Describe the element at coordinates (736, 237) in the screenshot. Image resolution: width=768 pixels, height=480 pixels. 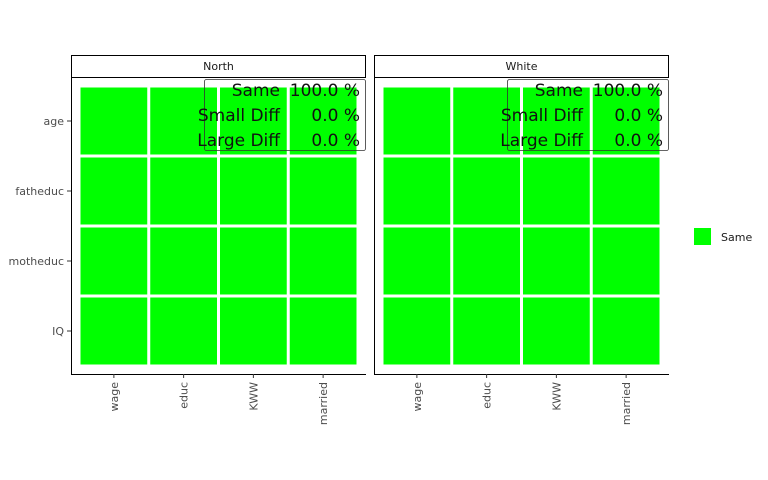
I see `legend-label: Same` at that location.